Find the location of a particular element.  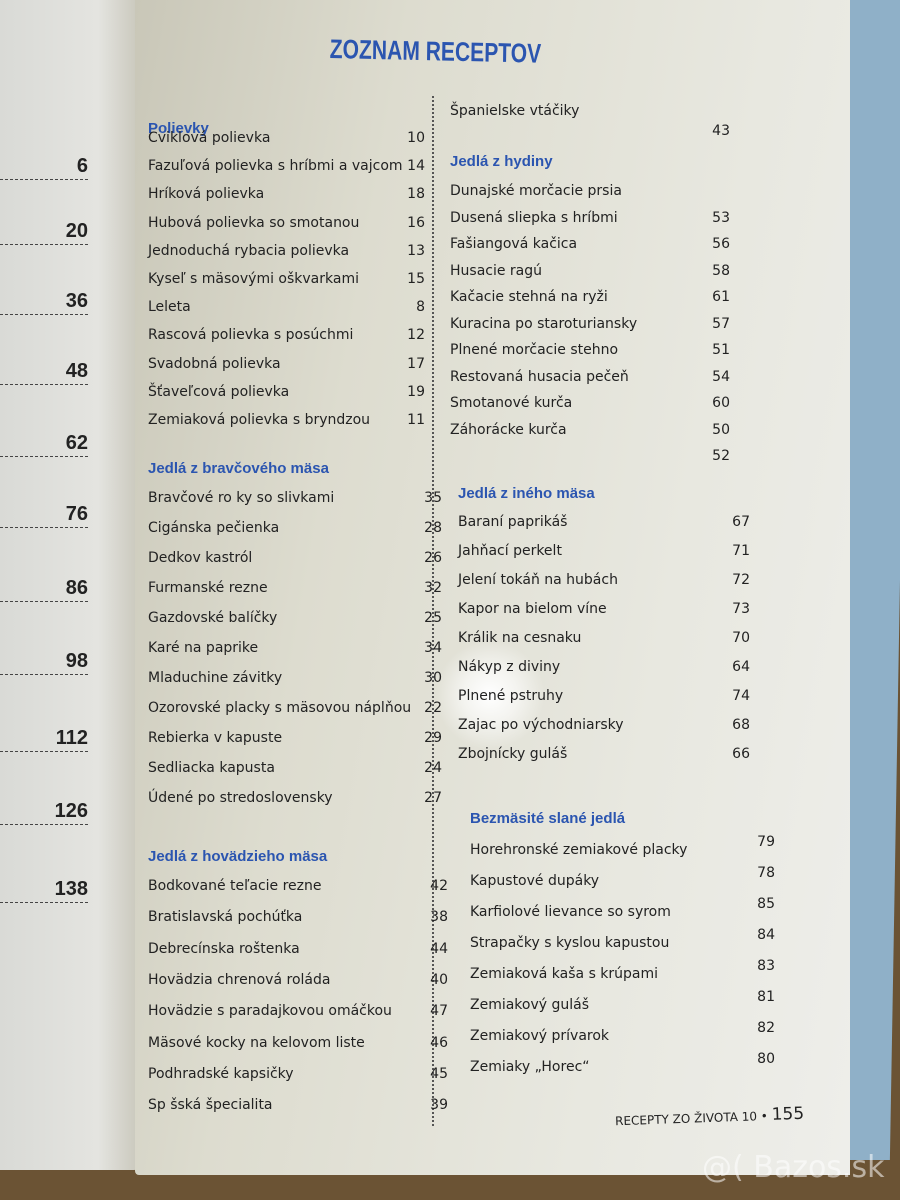

recipe-page-number: 83 is located at coordinates (766, 966).